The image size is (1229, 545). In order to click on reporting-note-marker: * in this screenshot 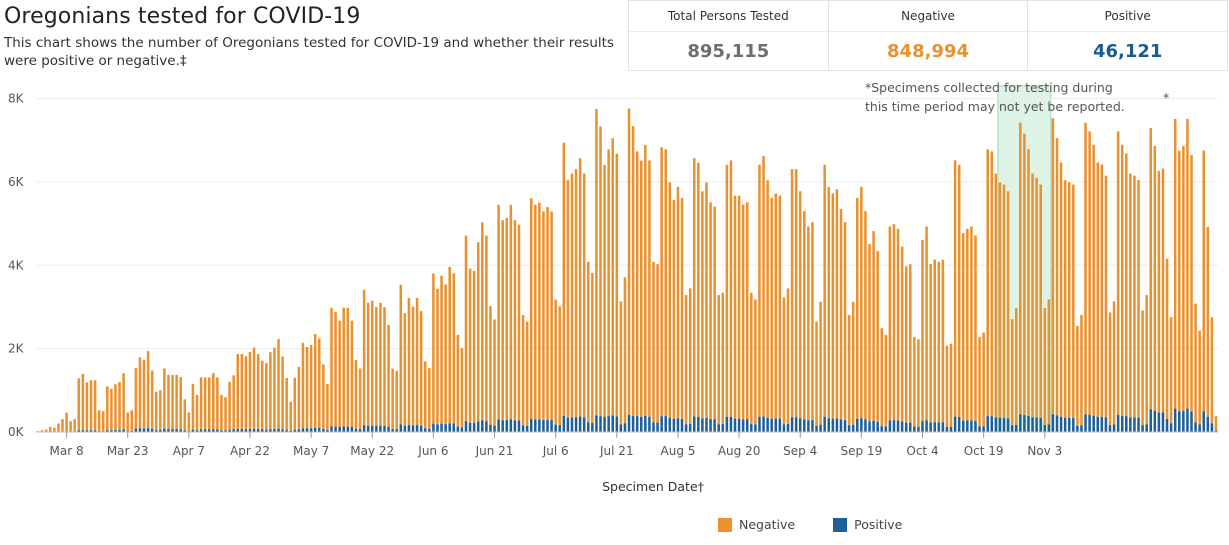, I will do `click(1166, 97)`.